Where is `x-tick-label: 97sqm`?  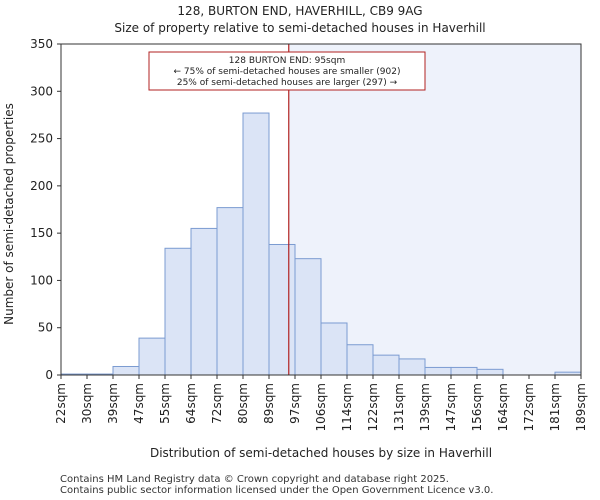
x-tick-label: 97sqm is located at coordinates (295, 403).